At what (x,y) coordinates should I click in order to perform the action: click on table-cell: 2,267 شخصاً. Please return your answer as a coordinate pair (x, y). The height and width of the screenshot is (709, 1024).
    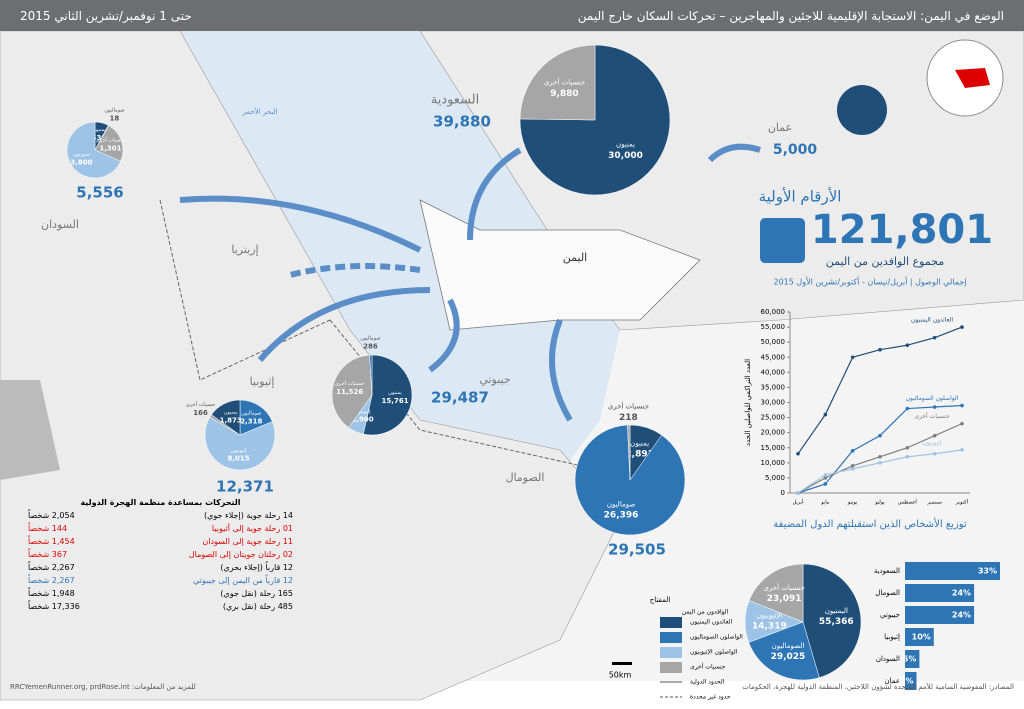
    Looking at the image, I should click on (51, 567).